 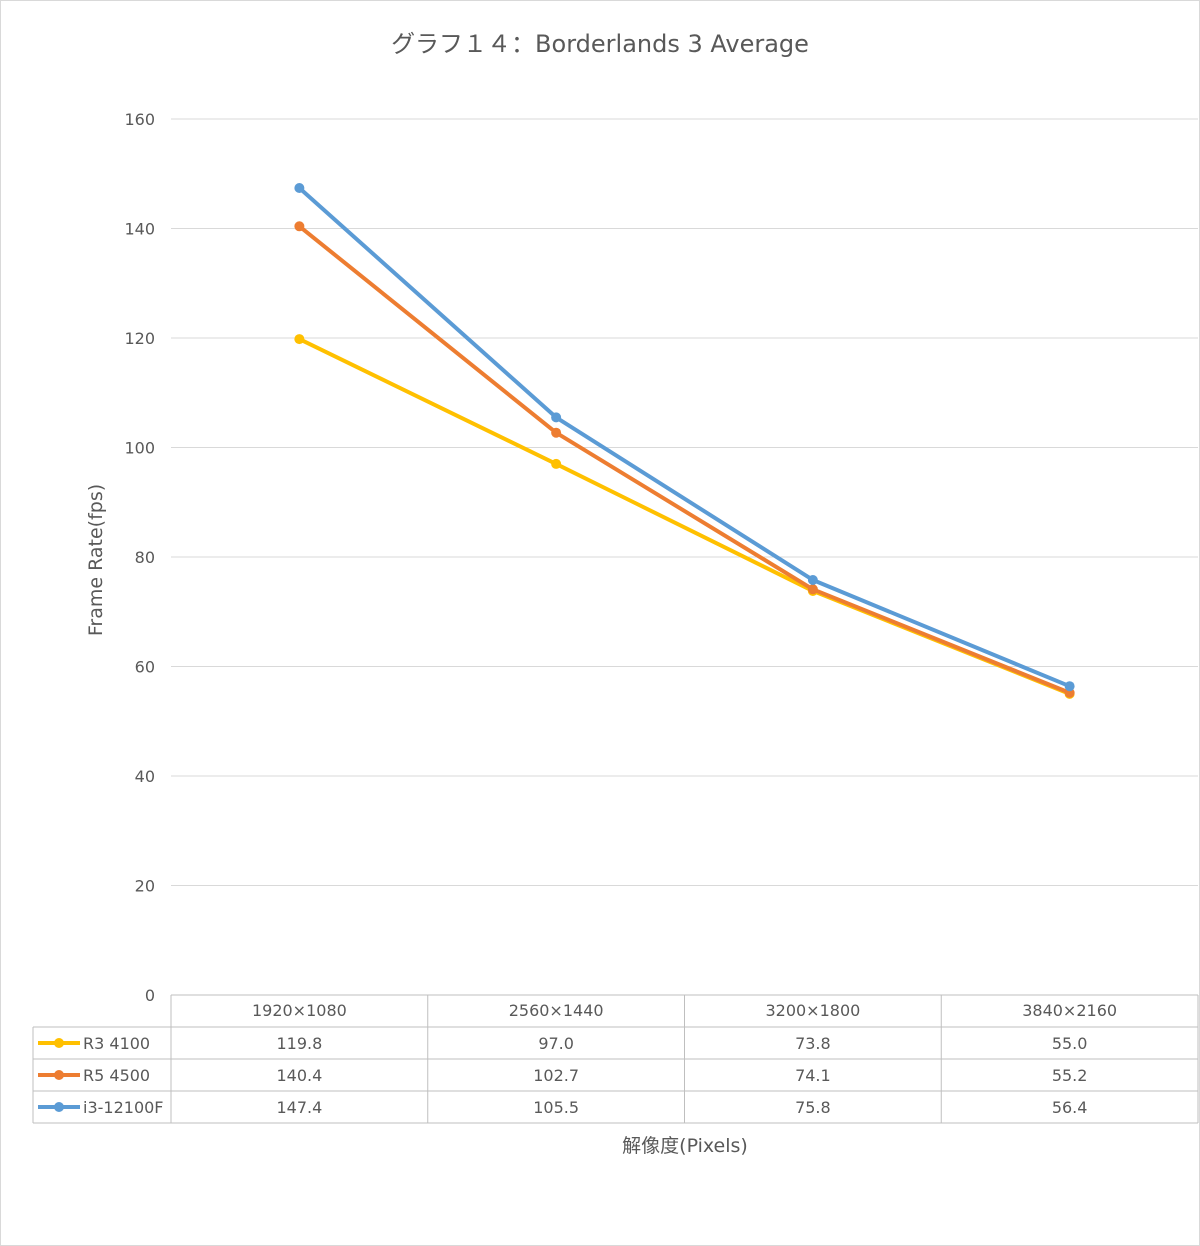 What do you see at coordinates (145, 776) in the screenshot?
I see `y-tick-label: 40` at bounding box center [145, 776].